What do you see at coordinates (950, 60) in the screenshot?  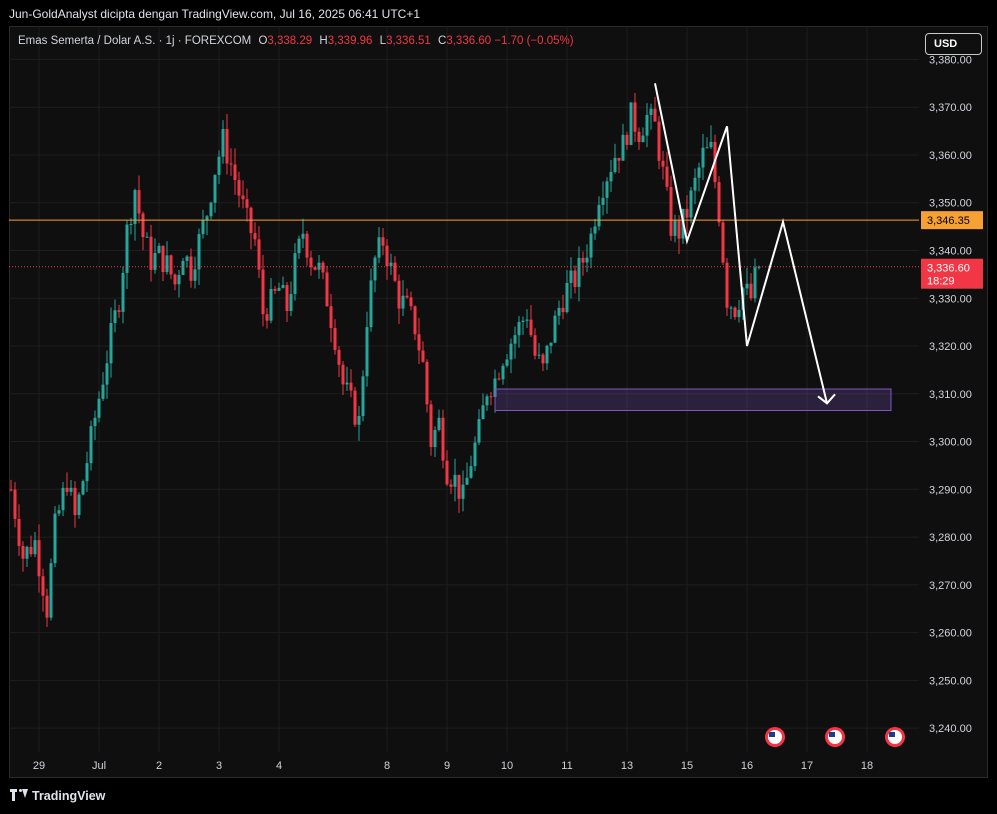 I see `y-tick-label: 3,380.00` at bounding box center [950, 60].